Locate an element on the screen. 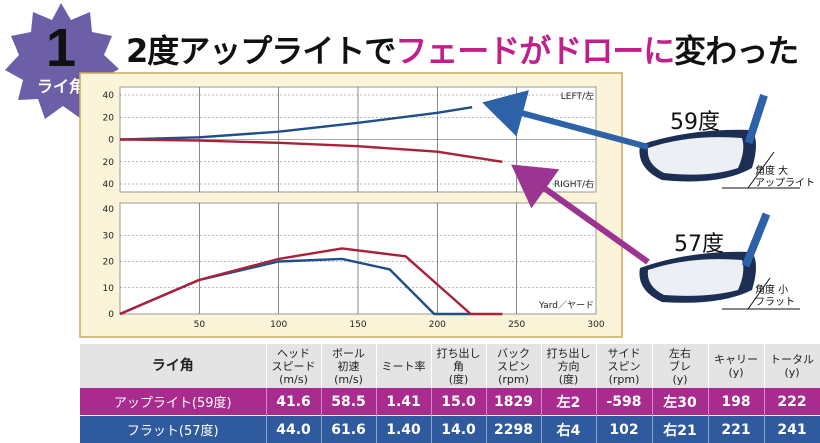  club-desc-flat-line1: 角度 小 is located at coordinates (775, 291).